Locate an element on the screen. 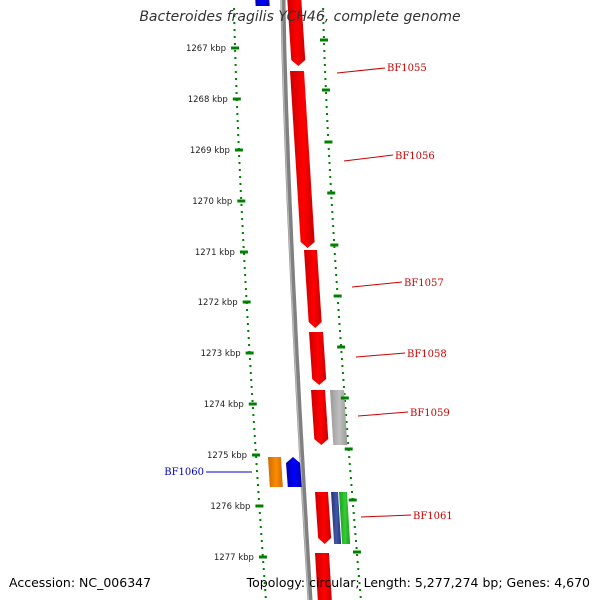 The height and width of the screenshot is (600, 600). gene-block-top-blue is located at coordinates (262, 3).